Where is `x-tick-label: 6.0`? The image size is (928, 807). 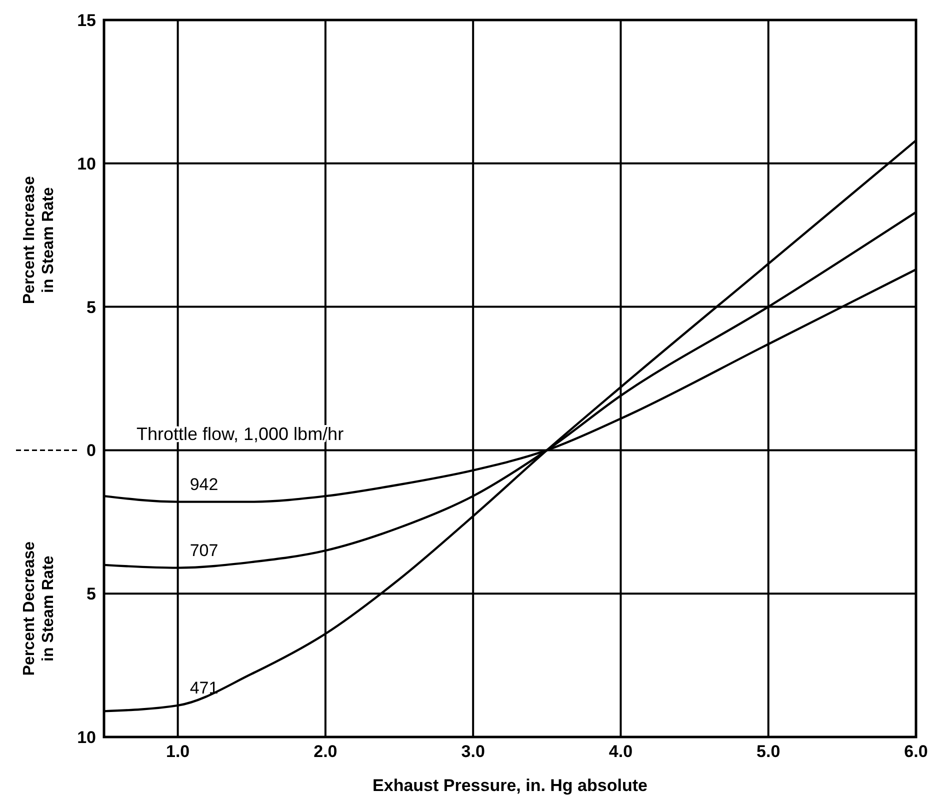
x-tick-label: 6.0 is located at coordinates (916, 751).